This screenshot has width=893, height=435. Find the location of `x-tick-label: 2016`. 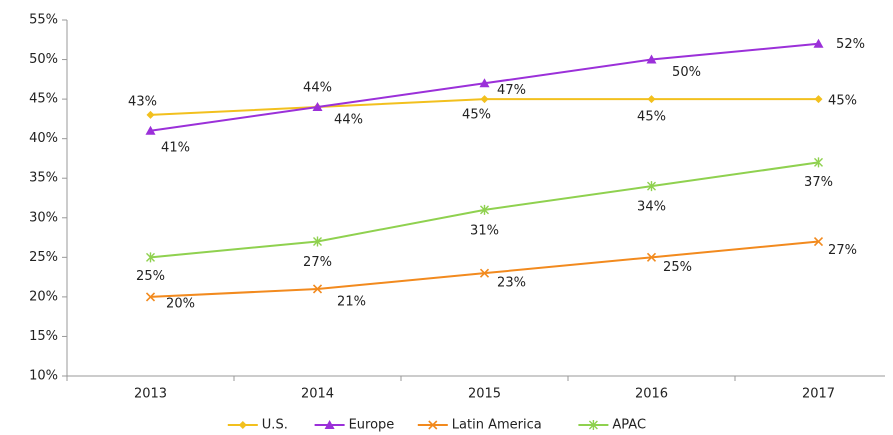

x-tick-label: 2016 is located at coordinates (651, 394).